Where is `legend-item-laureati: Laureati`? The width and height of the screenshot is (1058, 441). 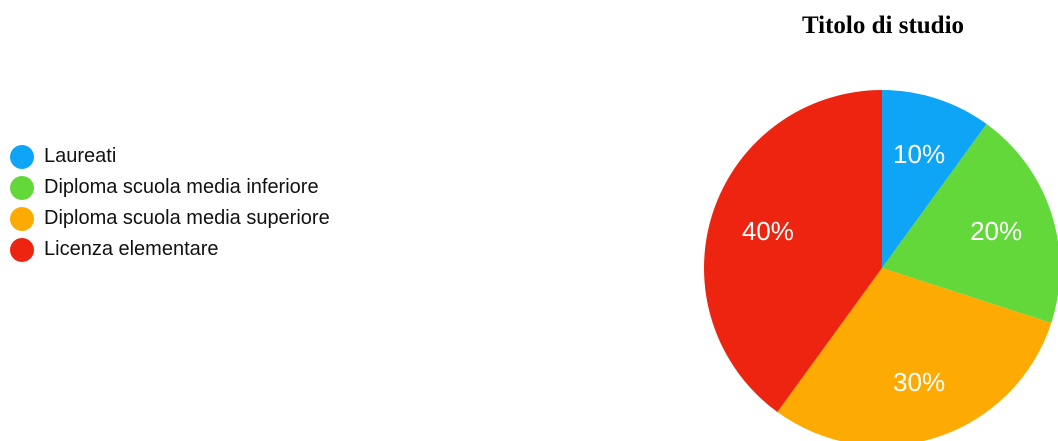 legend-item-laureati: Laureati is located at coordinates (170, 156).